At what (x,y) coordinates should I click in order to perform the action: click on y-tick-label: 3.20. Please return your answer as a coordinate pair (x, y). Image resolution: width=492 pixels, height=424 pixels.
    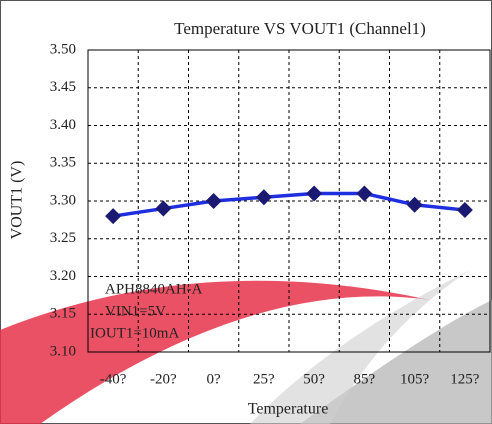
    Looking at the image, I should click on (63, 276).